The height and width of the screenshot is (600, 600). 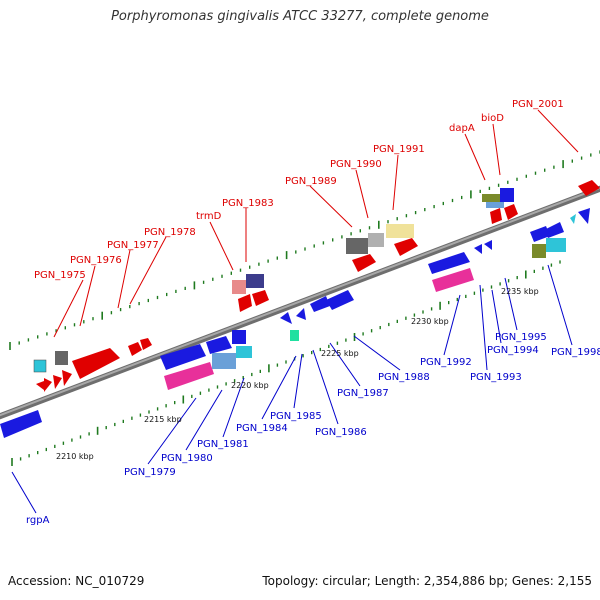 What do you see at coordinates (223, 444) in the screenshot?
I see `gene-label-pgn-1981: PGN_1981` at bounding box center [223, 444].